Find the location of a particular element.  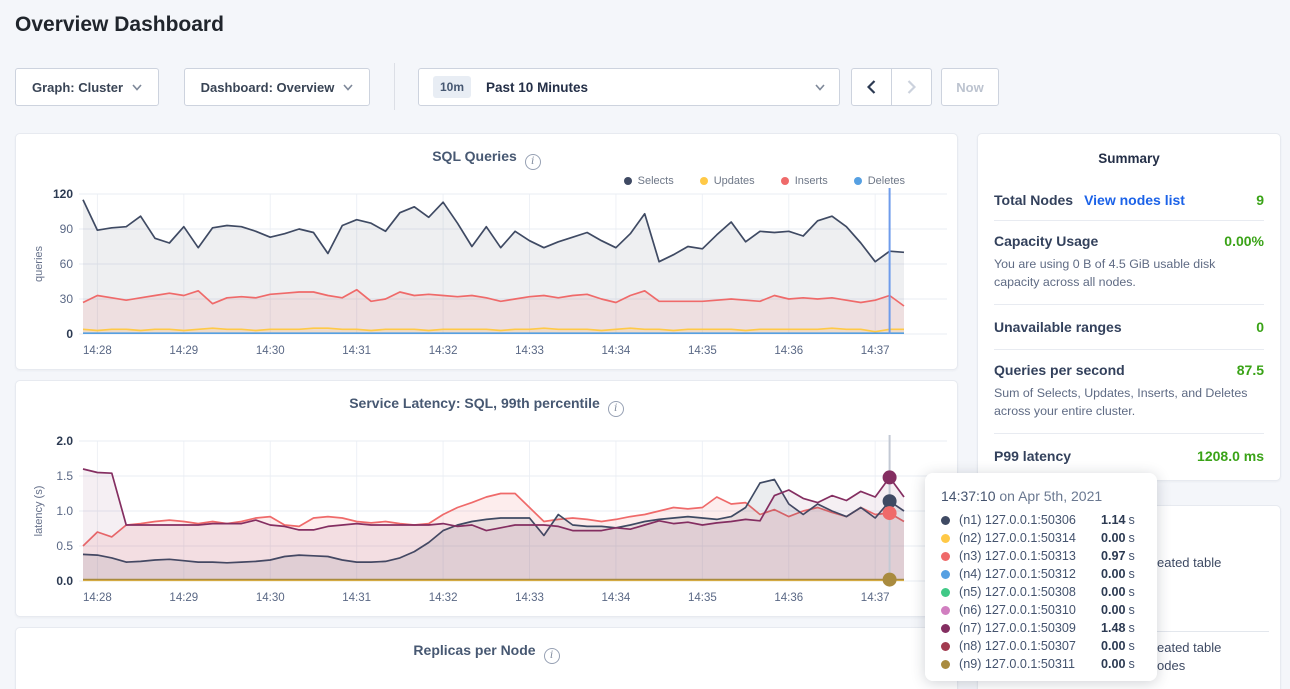

replicas-per-node-chart-title: Replicas per Node i is located at coordinates (486, 653).